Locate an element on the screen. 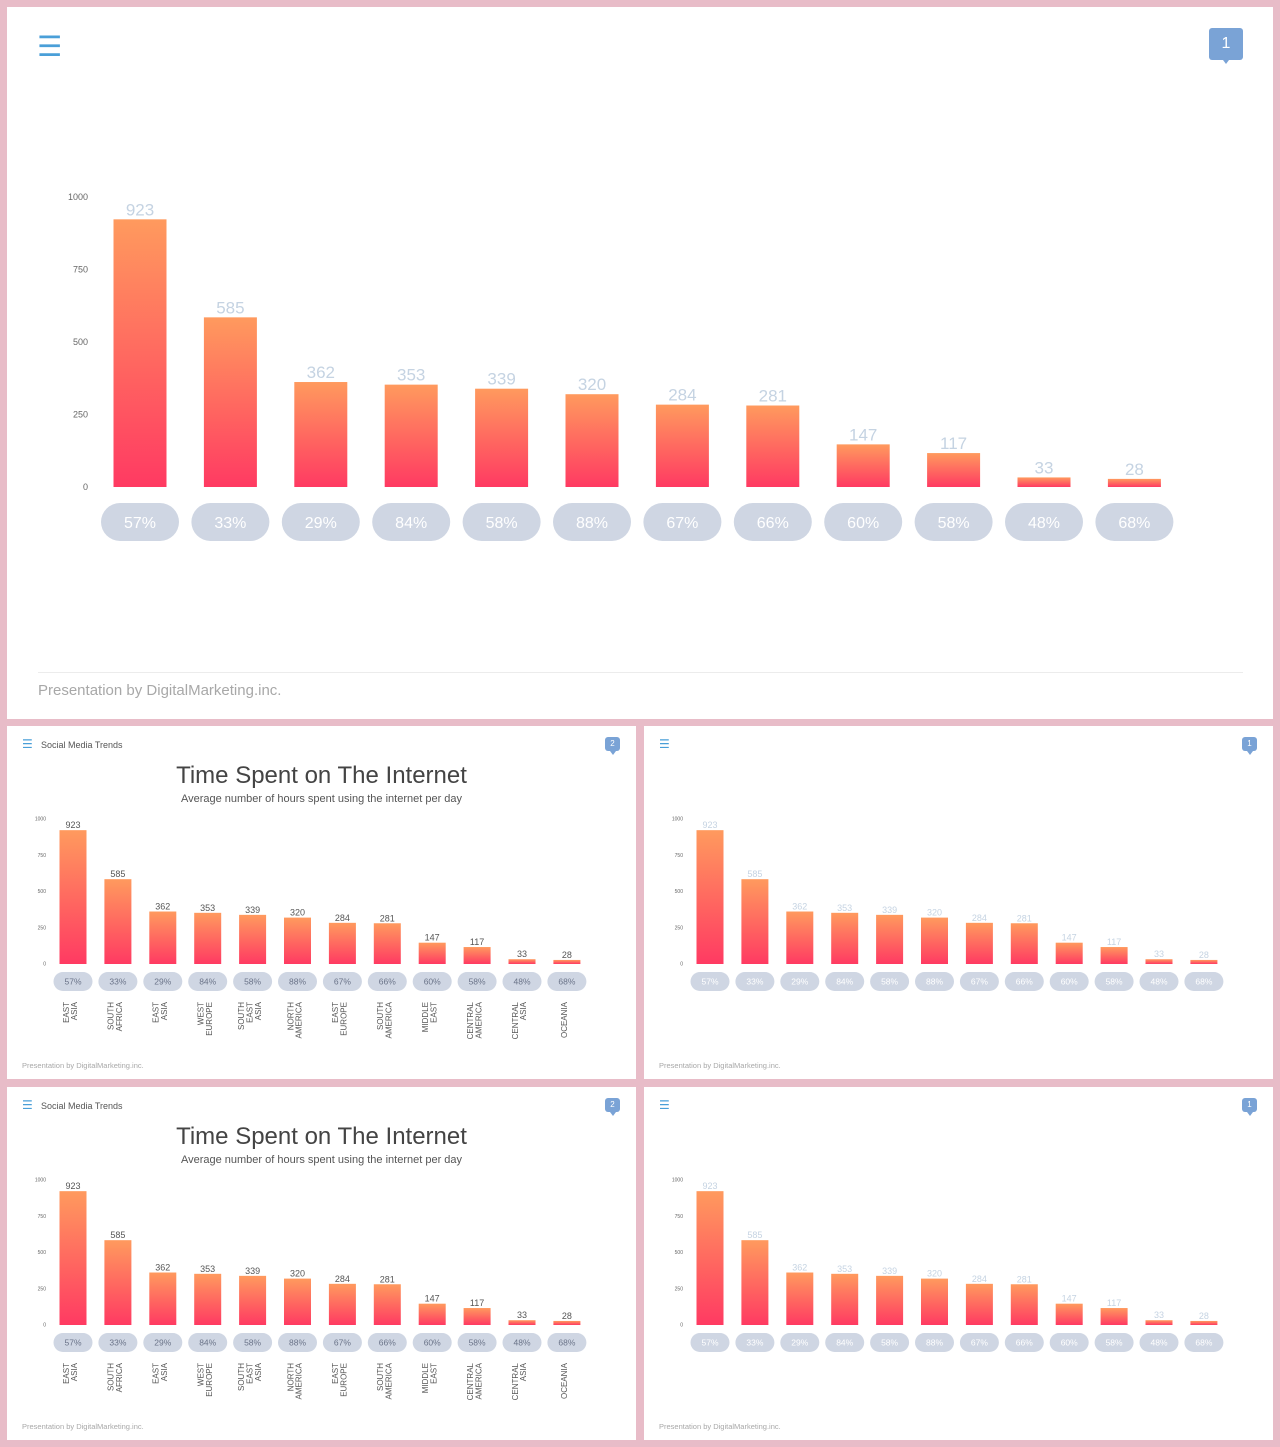 This screenshot has height=1447, width=1280. percentage-label: 57% is located at coordinates (72, 982).